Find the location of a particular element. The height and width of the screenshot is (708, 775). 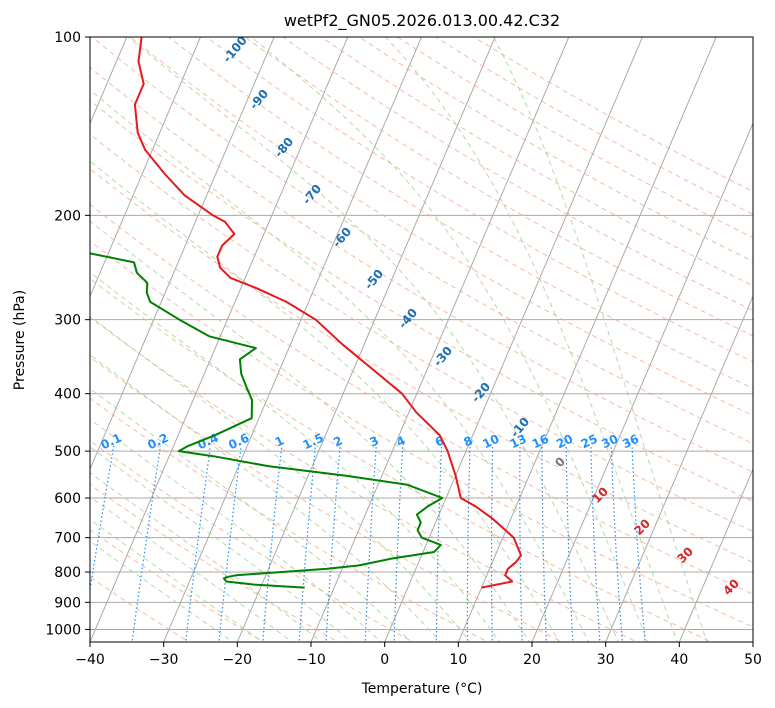

mixing-ratio-label: 36 is located at coordinates (630, 442).